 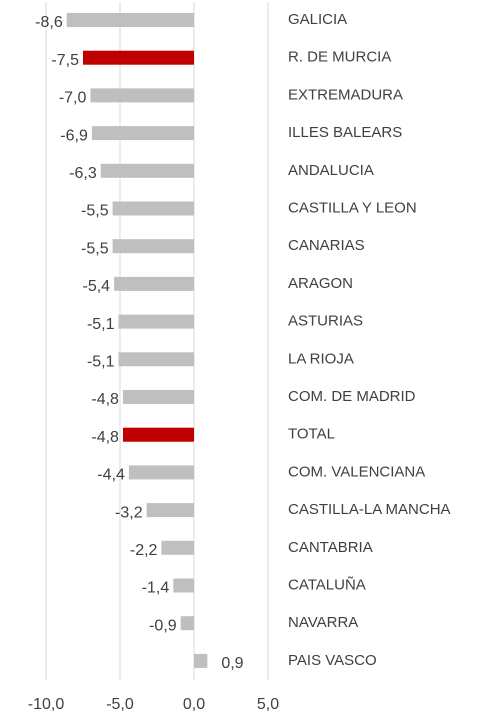 I want to click on category-label: ASTURIAS, so click(x=325, y=321).